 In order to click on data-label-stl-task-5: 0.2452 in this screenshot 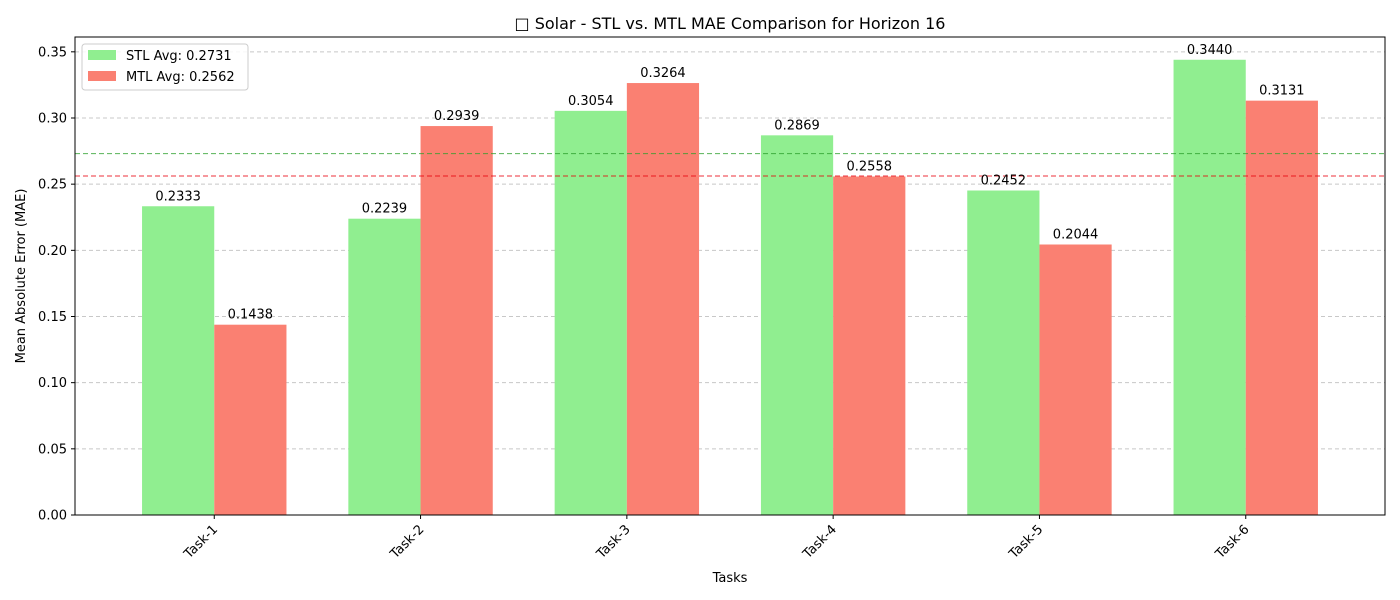, I will do `click(1004, 181)`.